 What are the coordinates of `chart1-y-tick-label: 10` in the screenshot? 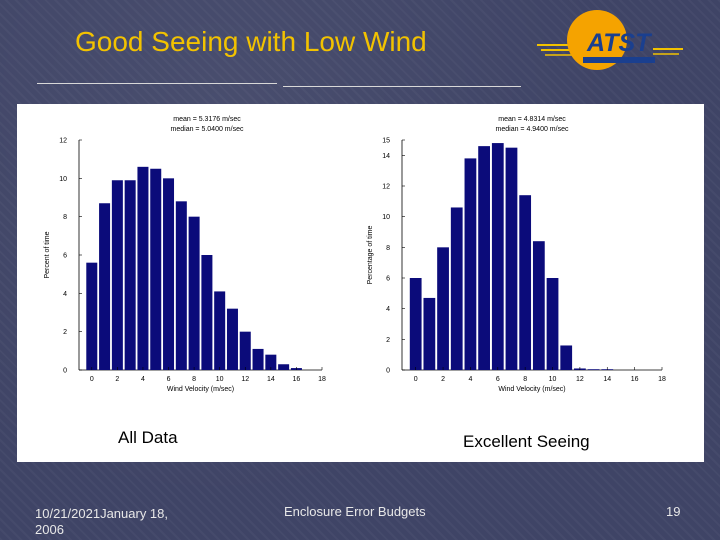 It's located at (63, 179).